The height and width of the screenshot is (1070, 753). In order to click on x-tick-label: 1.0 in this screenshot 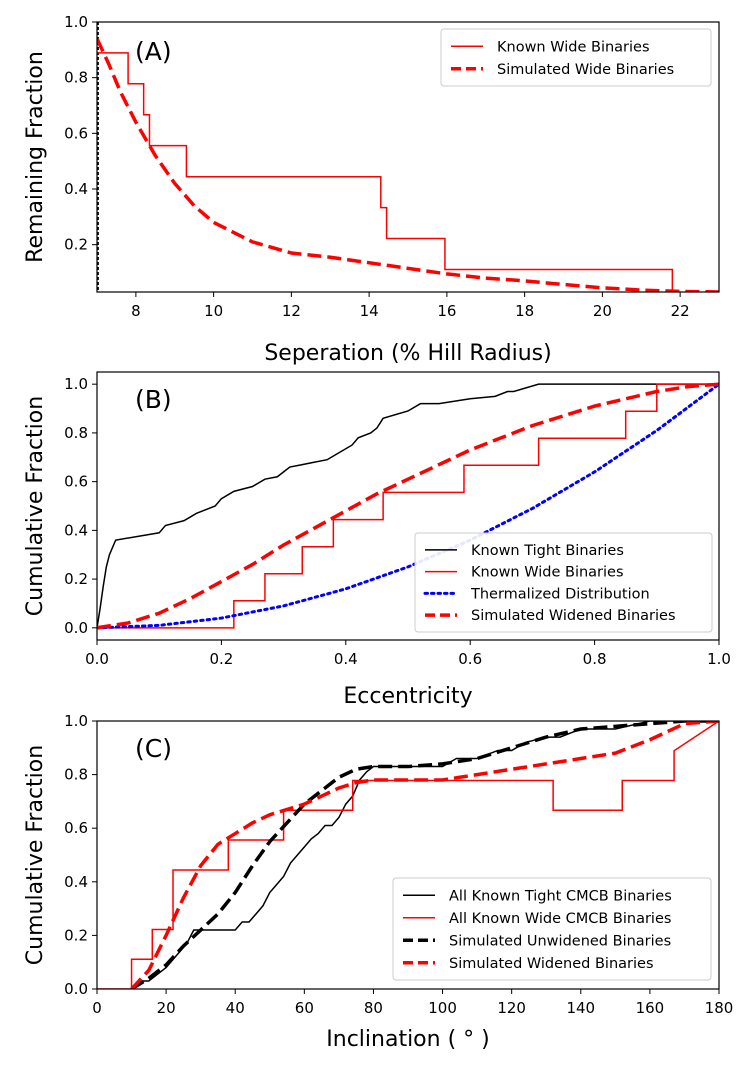, I will do `click(719, 659)`.